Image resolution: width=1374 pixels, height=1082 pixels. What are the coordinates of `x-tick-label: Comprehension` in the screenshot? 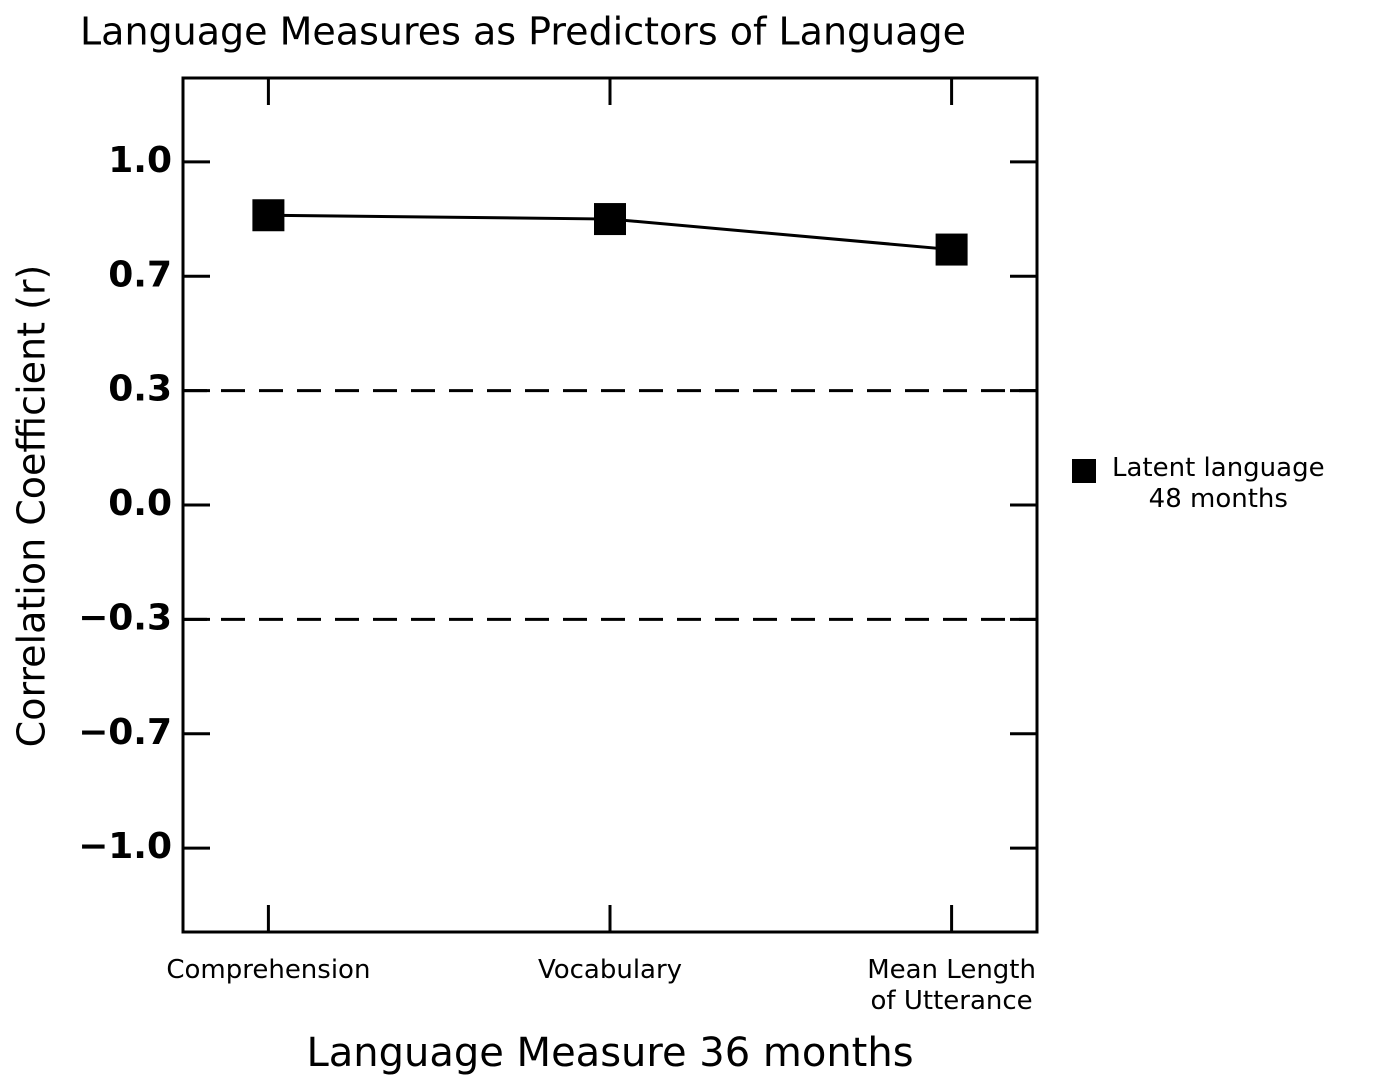 It's located at (268, 970).